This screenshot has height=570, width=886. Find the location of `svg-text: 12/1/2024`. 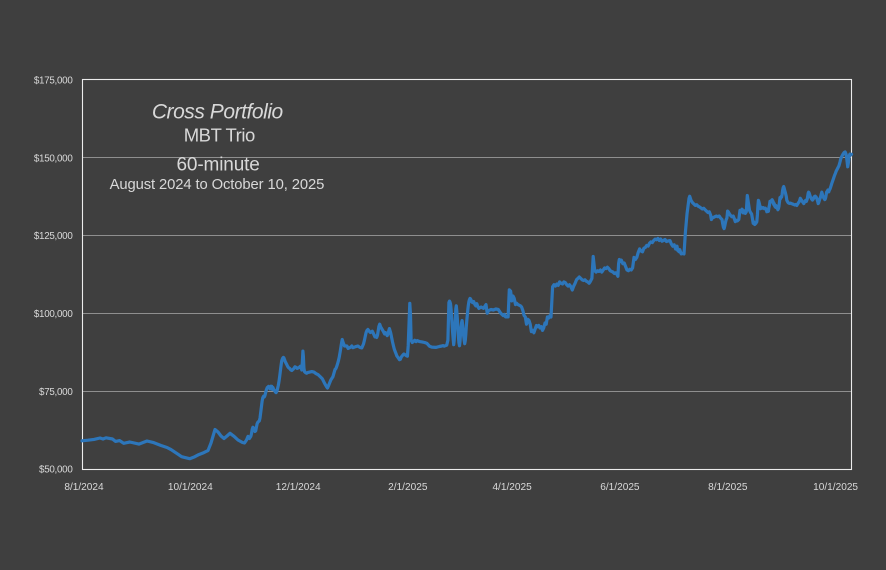

svg-text: 12/1/2024 is located at coordinates (298, 487).